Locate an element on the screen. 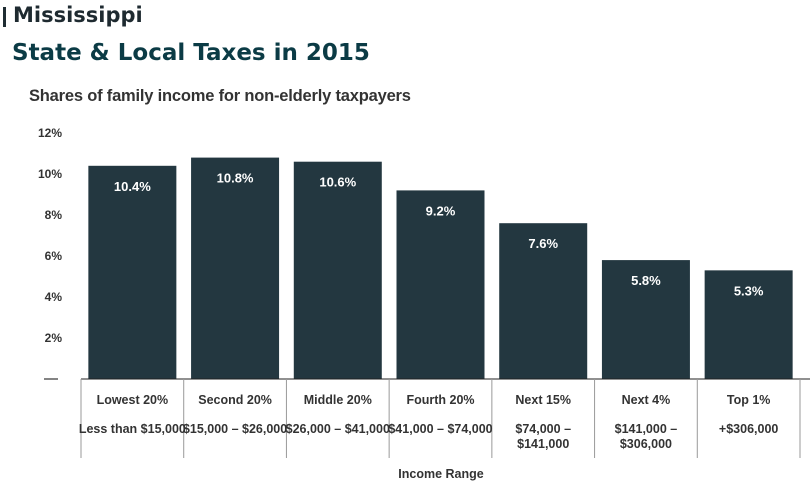  bar-value-label: 10.6% is located at coordinates (337, 182).